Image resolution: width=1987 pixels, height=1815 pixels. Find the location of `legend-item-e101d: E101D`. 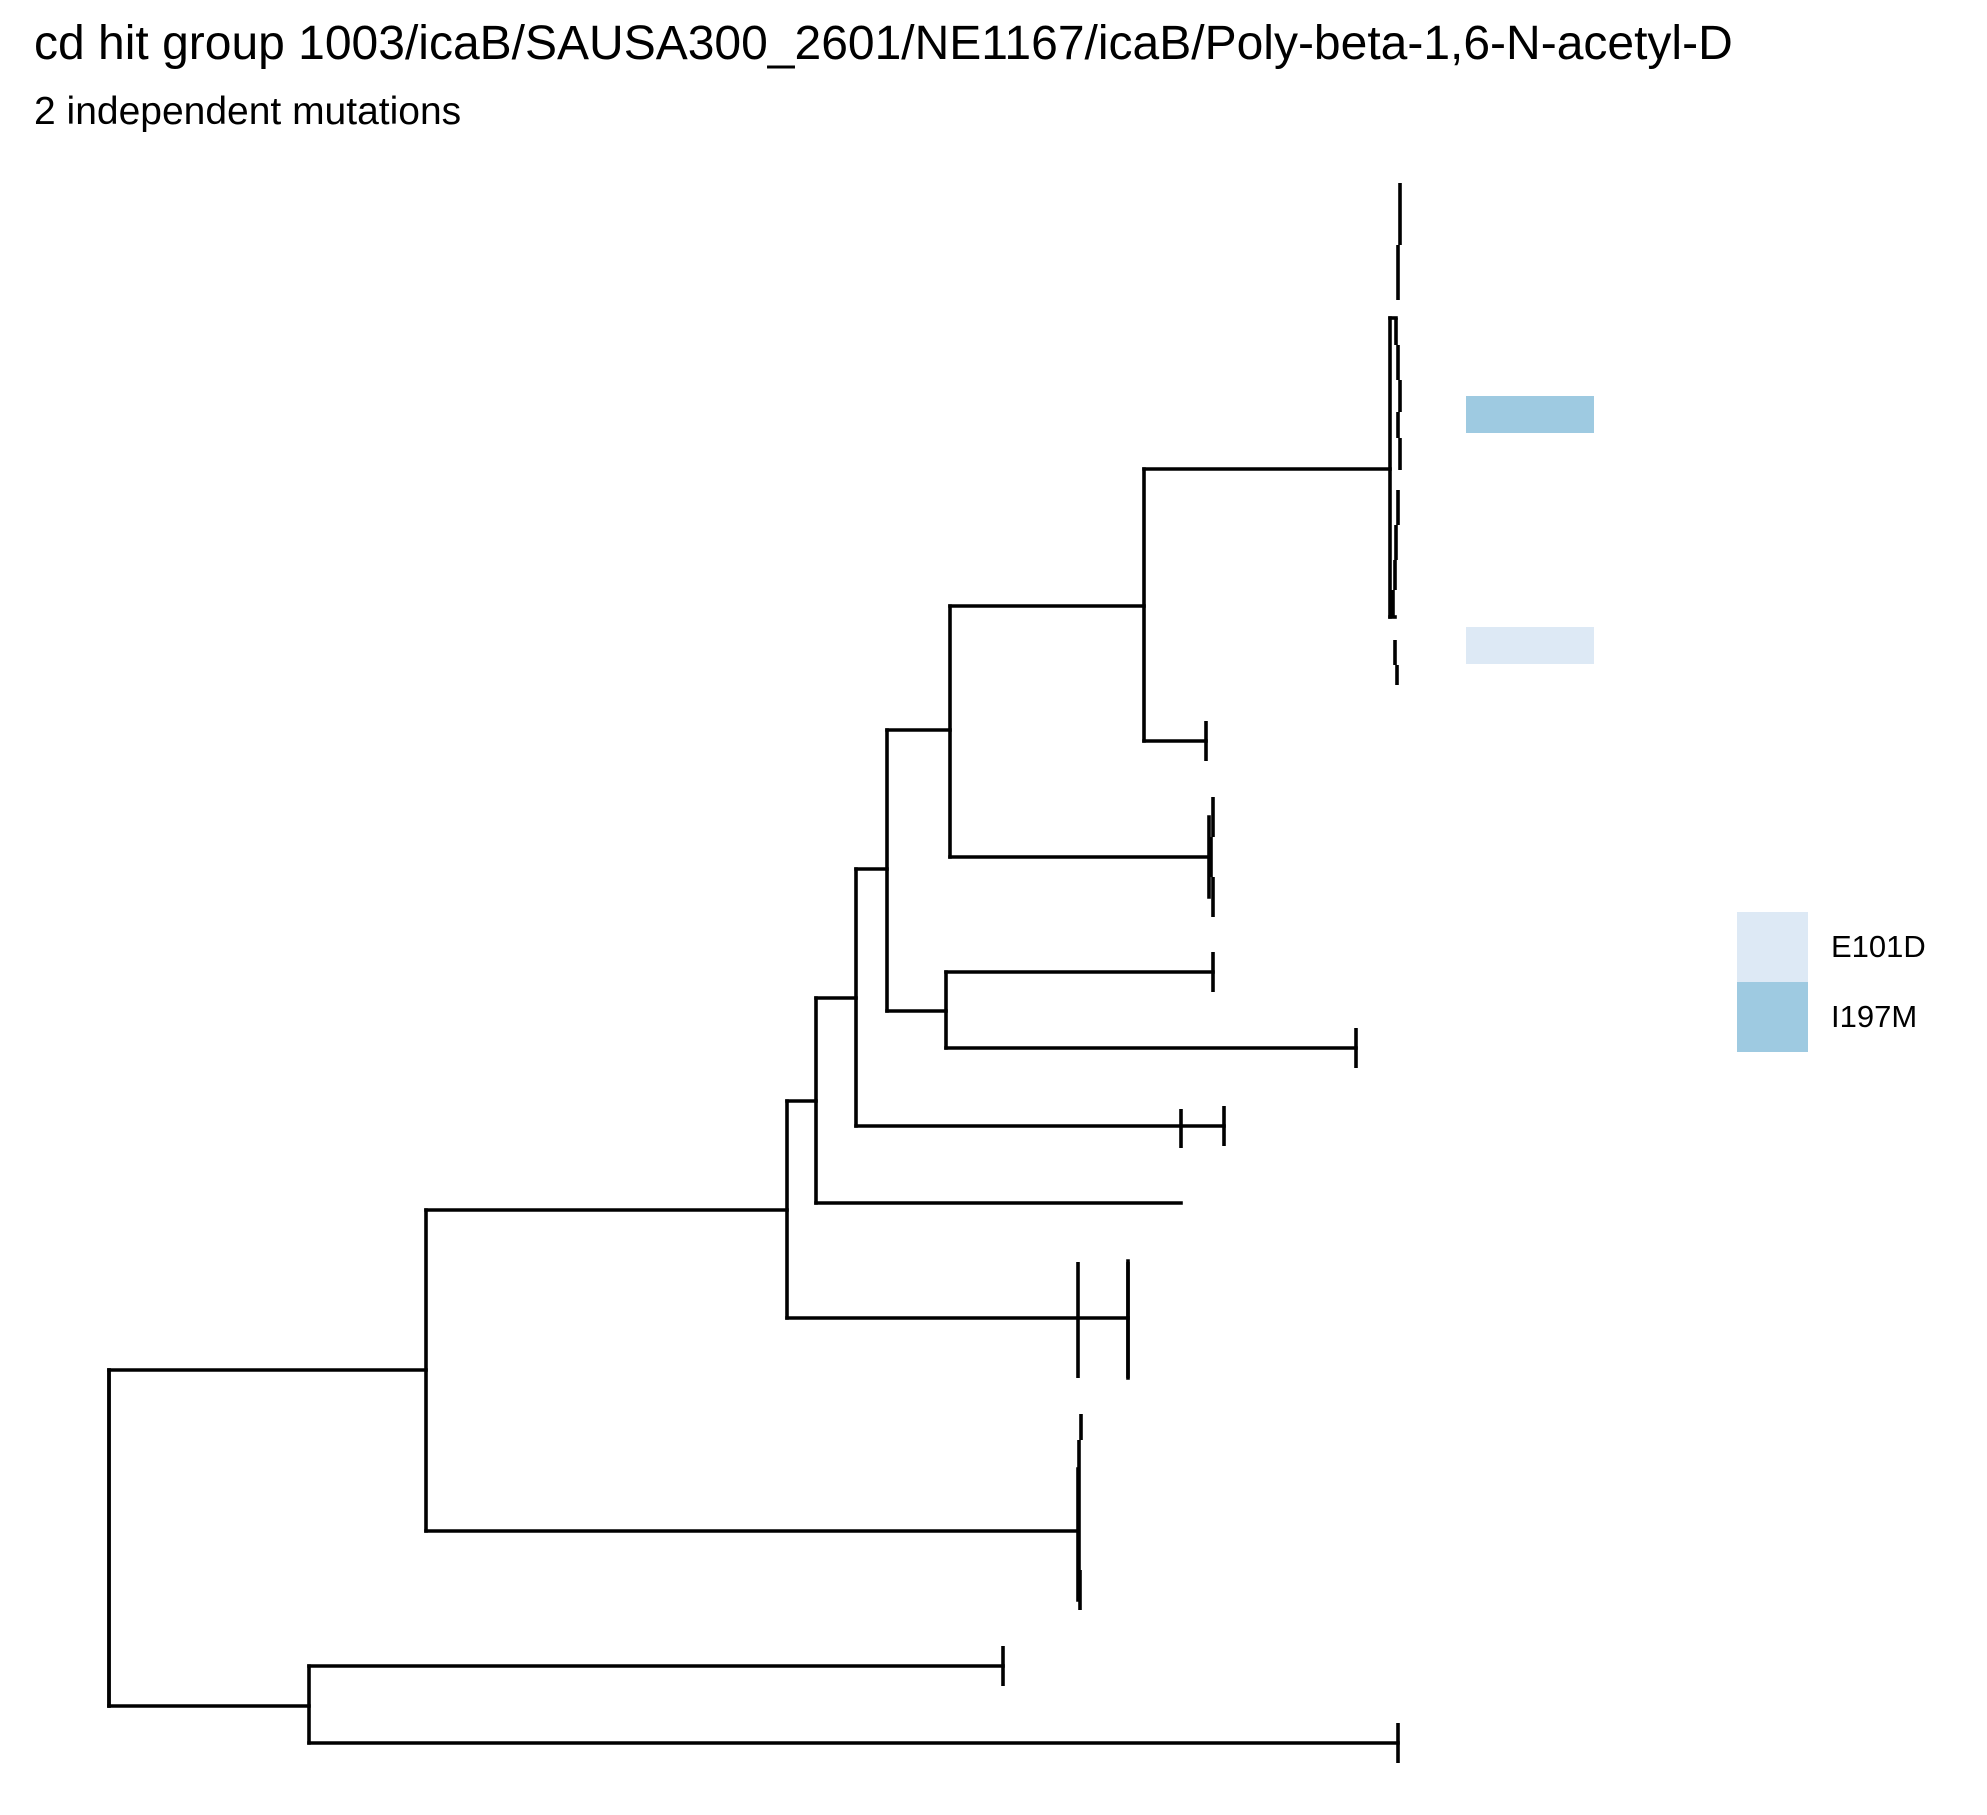

legend-item-e101d: E101D is located at coordinates (1831, 947).